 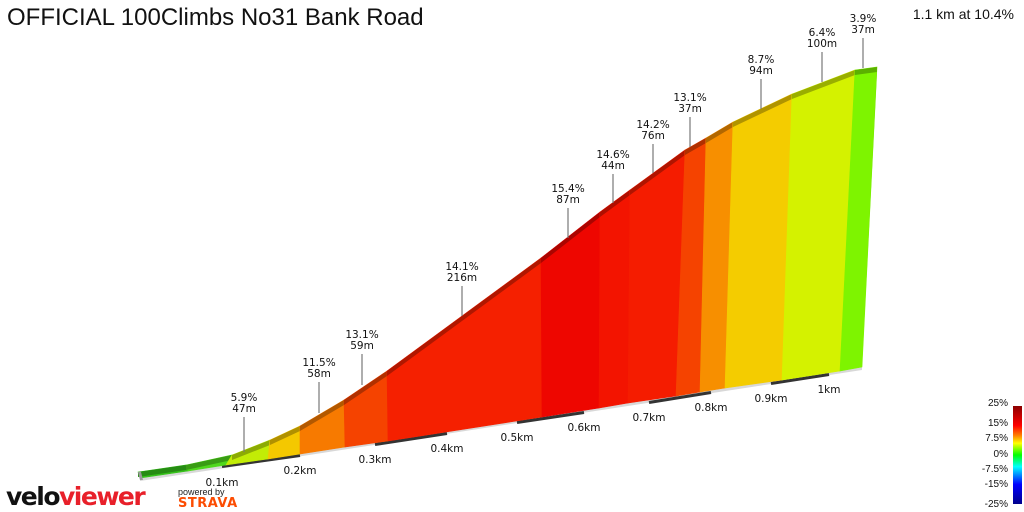 I want to click on strava-logo: STRAVA, so click(x=208, y=503).